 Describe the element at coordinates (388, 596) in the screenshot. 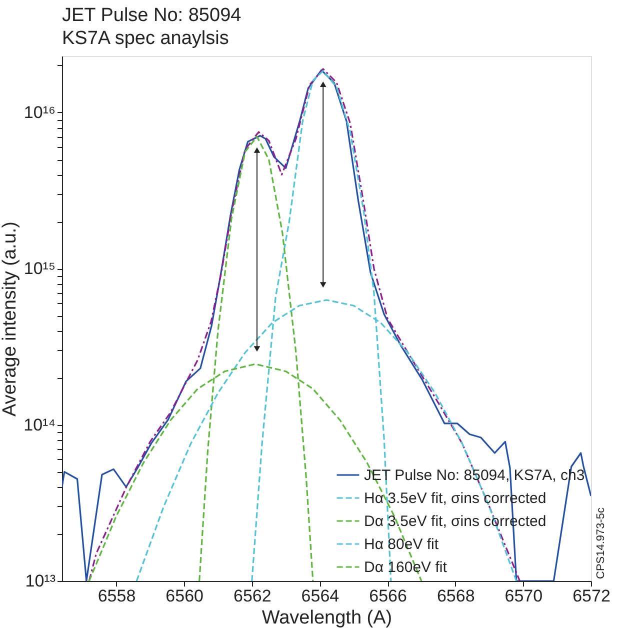

I see `x-tick-label: 6566` at that location.